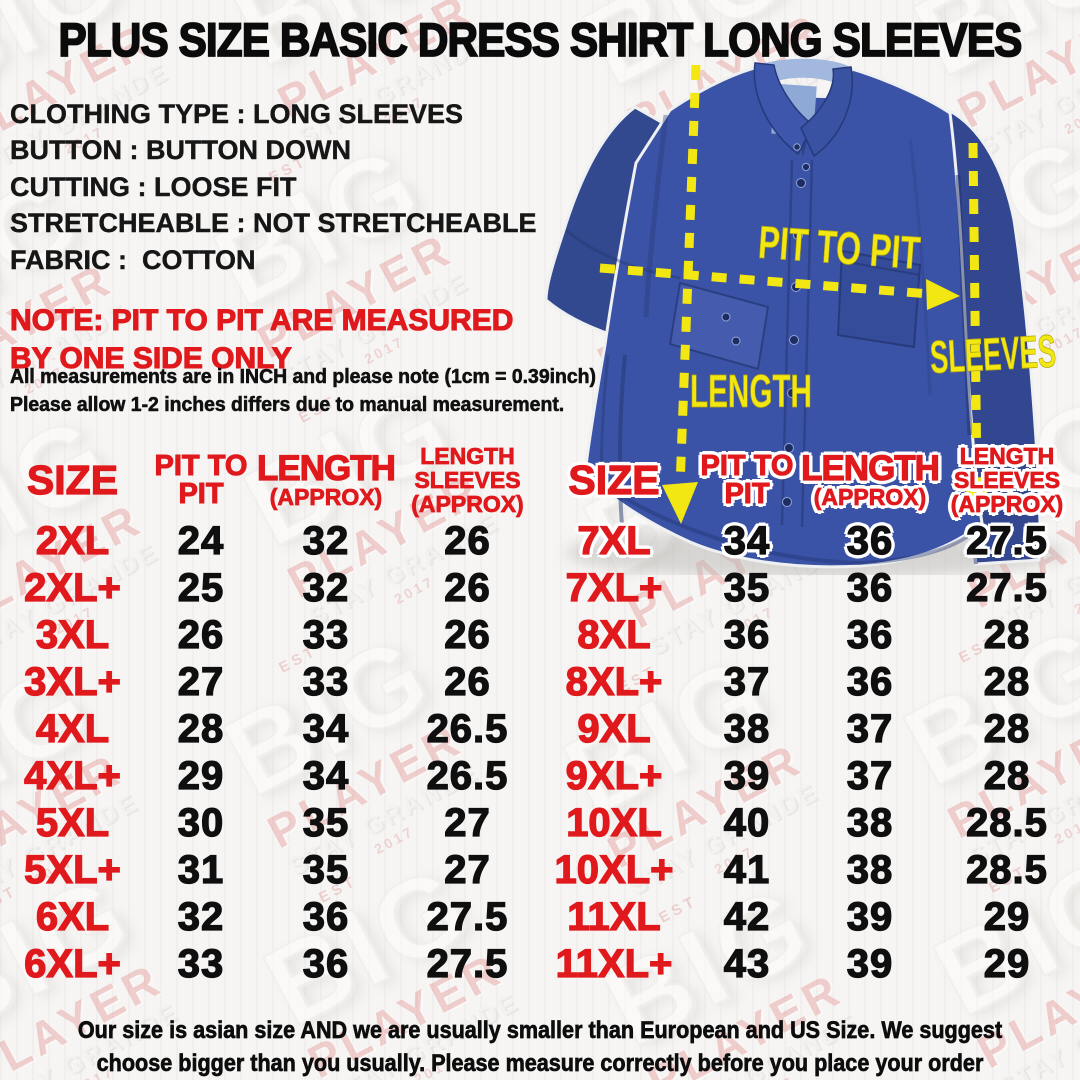  I want to click on size-row-3xl+: 3XL+ 27 33 26, so click(270, 682).